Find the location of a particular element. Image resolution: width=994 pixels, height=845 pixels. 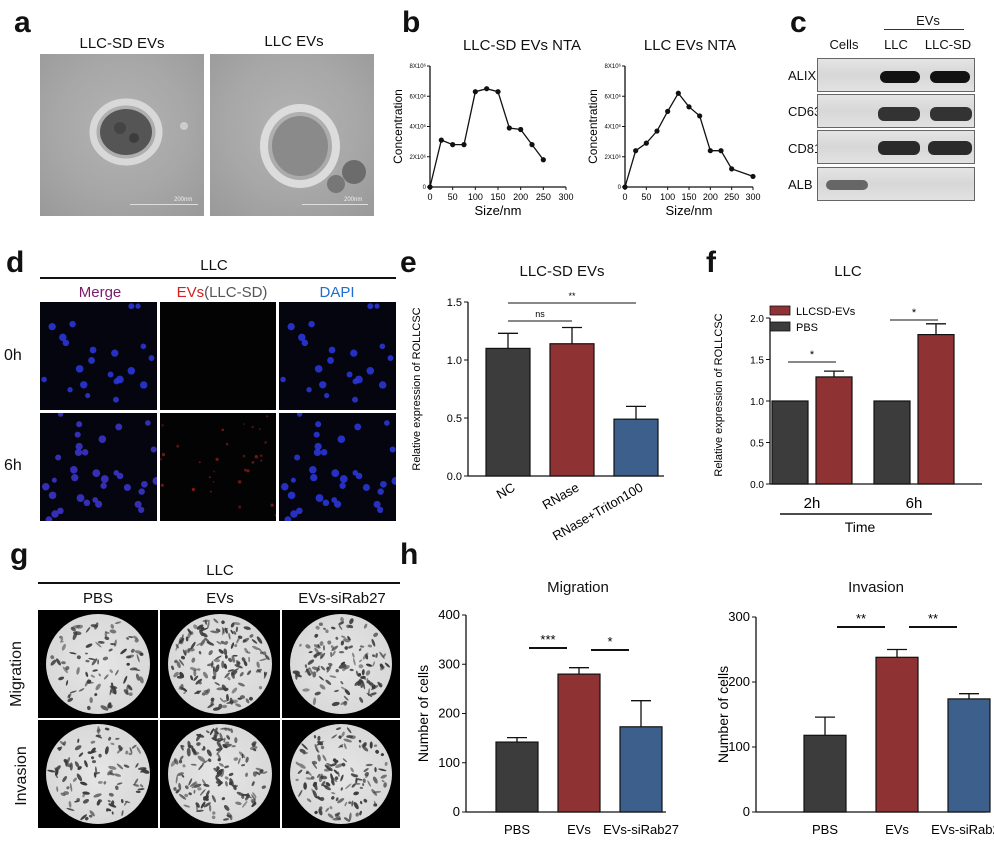

chart-h-left-y-tick-label: 200 is located at coordinates (449, 713).